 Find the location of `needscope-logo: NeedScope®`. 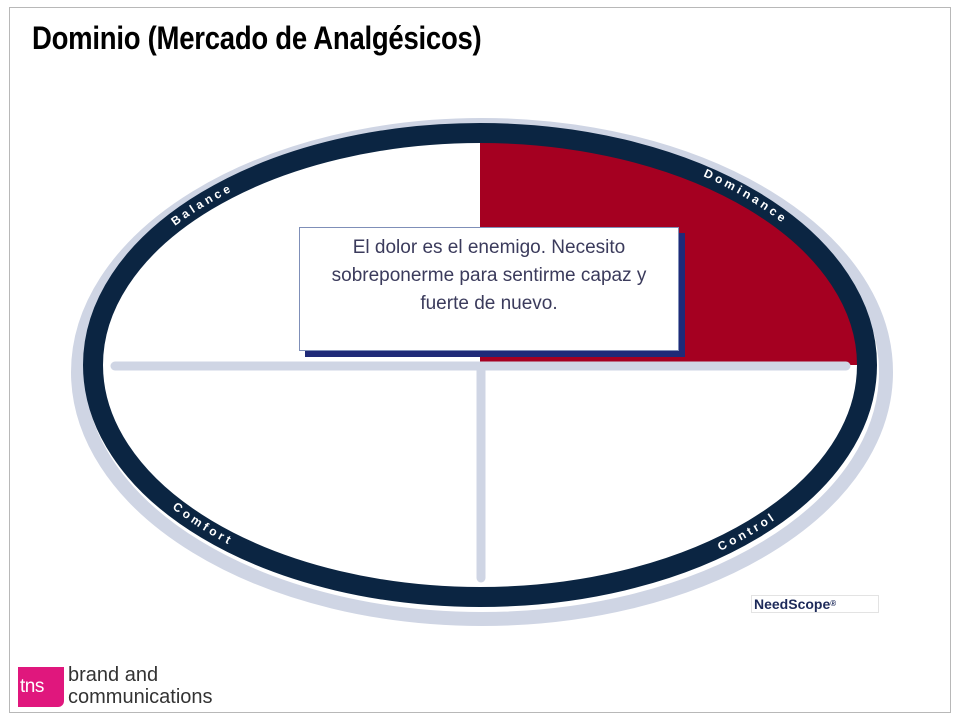

needscope-logo: NeedScope® is located at coordinates (815, 604).